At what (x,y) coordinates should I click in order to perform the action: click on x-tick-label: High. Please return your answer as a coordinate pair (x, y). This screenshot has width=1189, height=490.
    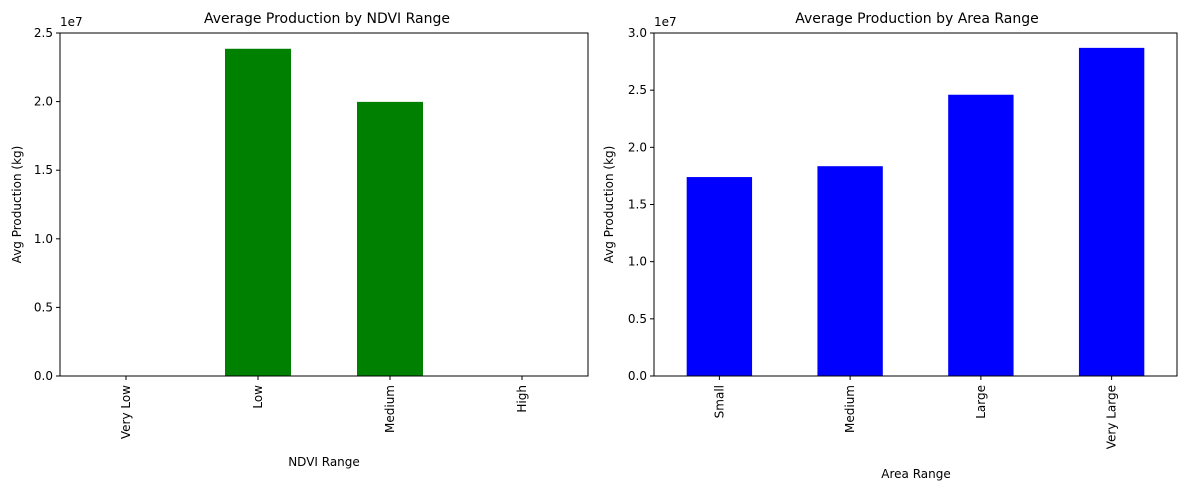
    Looking at the image, I should click on (522, 399).